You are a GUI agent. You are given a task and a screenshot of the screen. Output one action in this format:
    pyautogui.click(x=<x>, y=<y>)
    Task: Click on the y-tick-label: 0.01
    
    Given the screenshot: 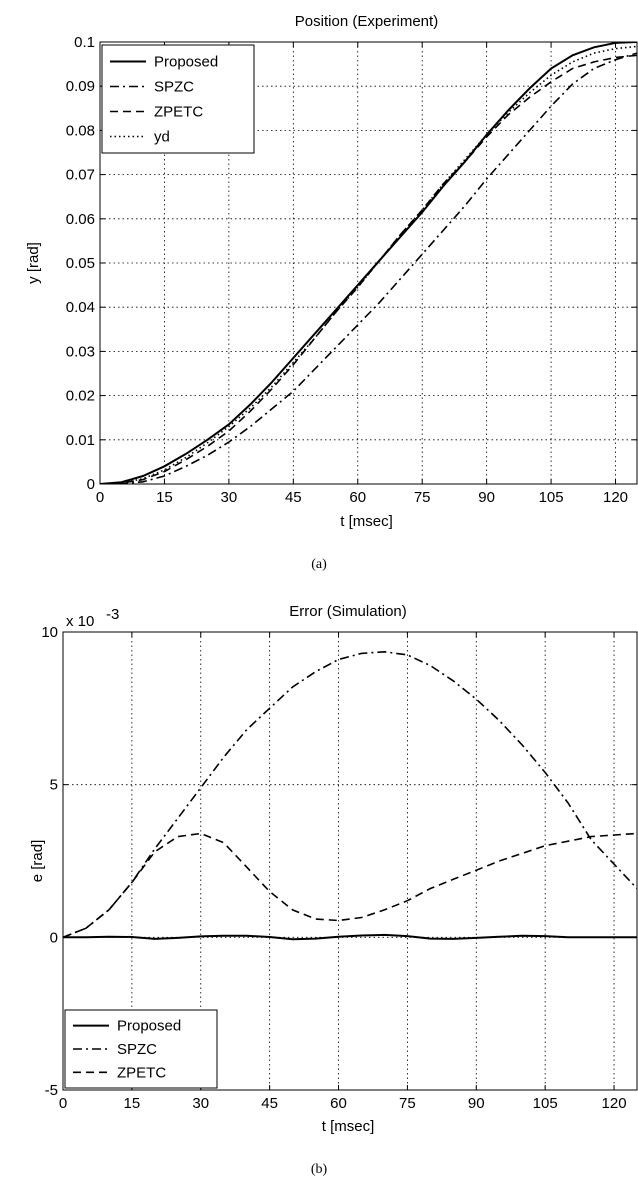 What is the action you would take?
    pyautogui.click(x=80, y=440)
    